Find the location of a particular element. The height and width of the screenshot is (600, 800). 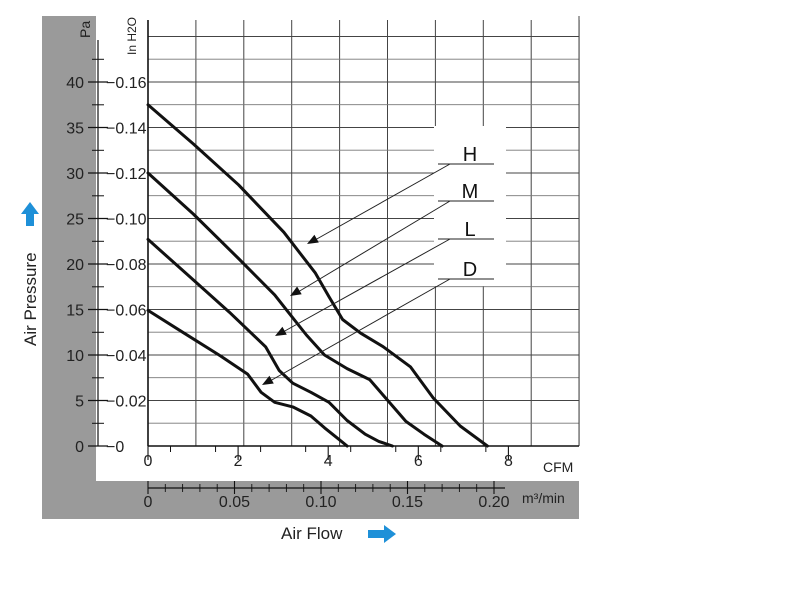

inh2o-tick-label: −0.14 is located at coordinates (126, 129).